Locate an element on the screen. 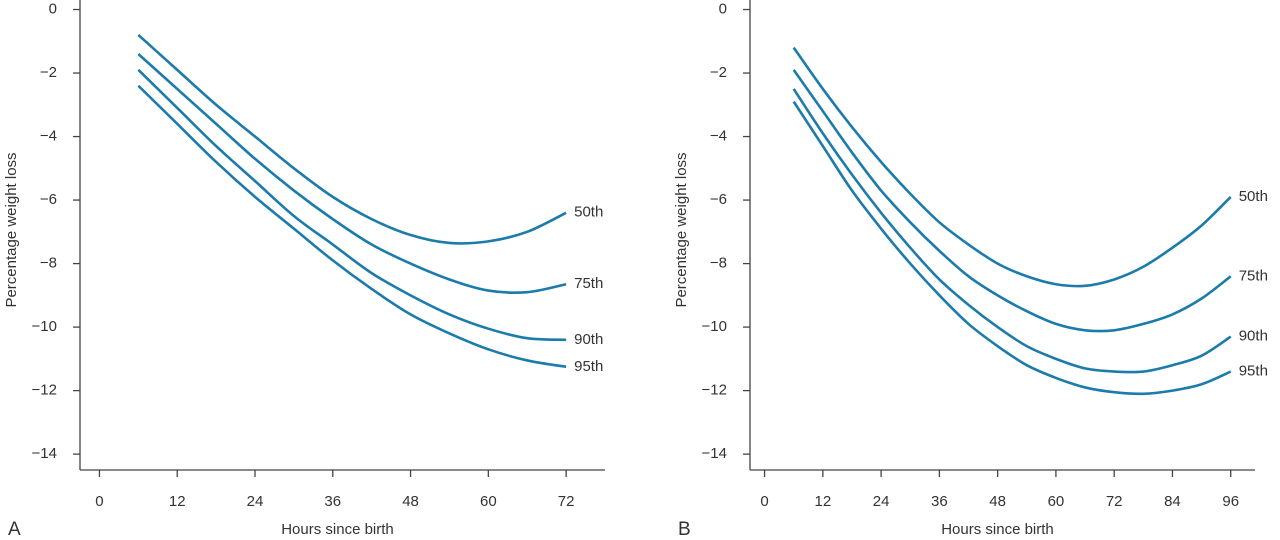 The image size is (1280, 540). panel-label: A is located at coordinates (14, 529).